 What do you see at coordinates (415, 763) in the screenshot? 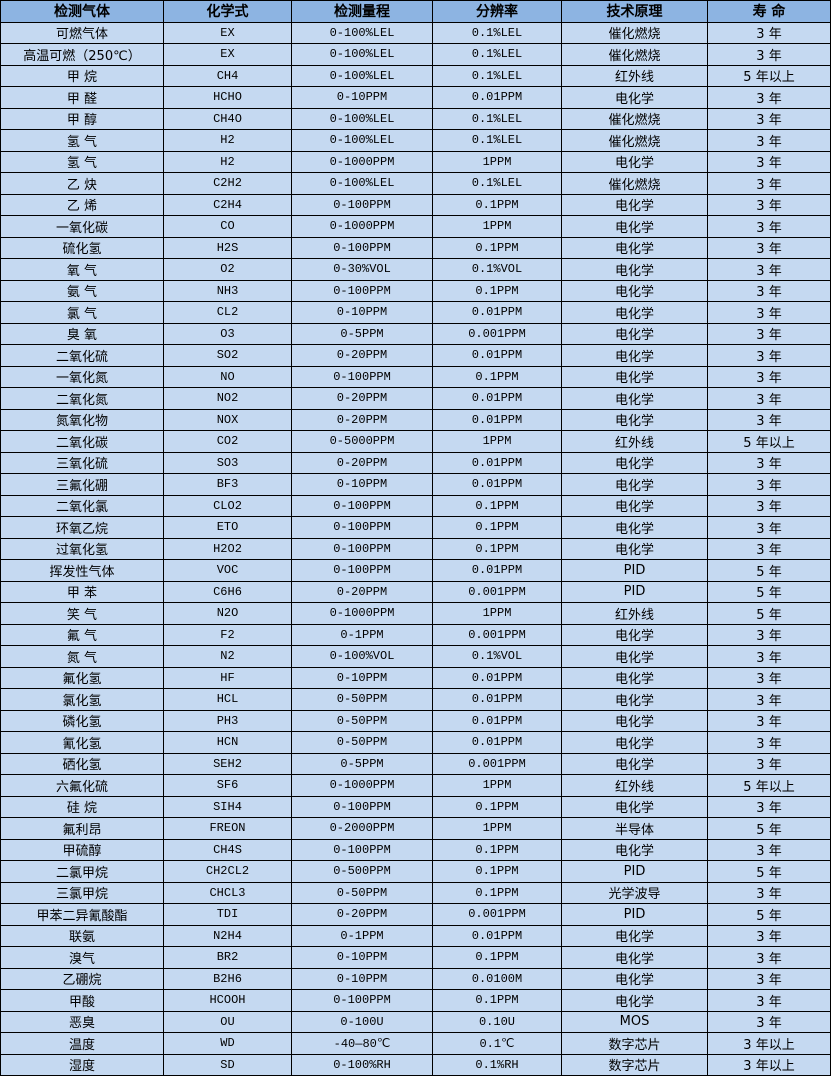
I see `table-row: 硒化氢 SEH2 0-5PPM 0.001PPM 电化学 3 年` at bounding box center [415, 763].